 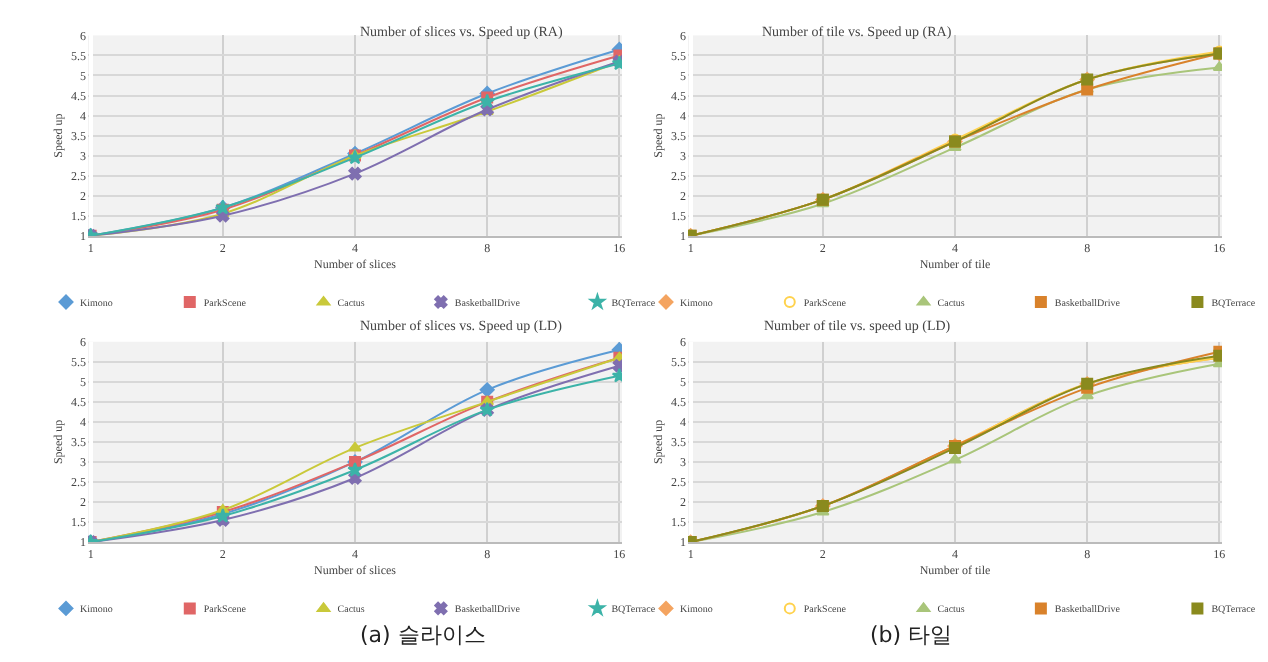 I want to click on text: (a) 슬라이스, so click(x=423, y=635).